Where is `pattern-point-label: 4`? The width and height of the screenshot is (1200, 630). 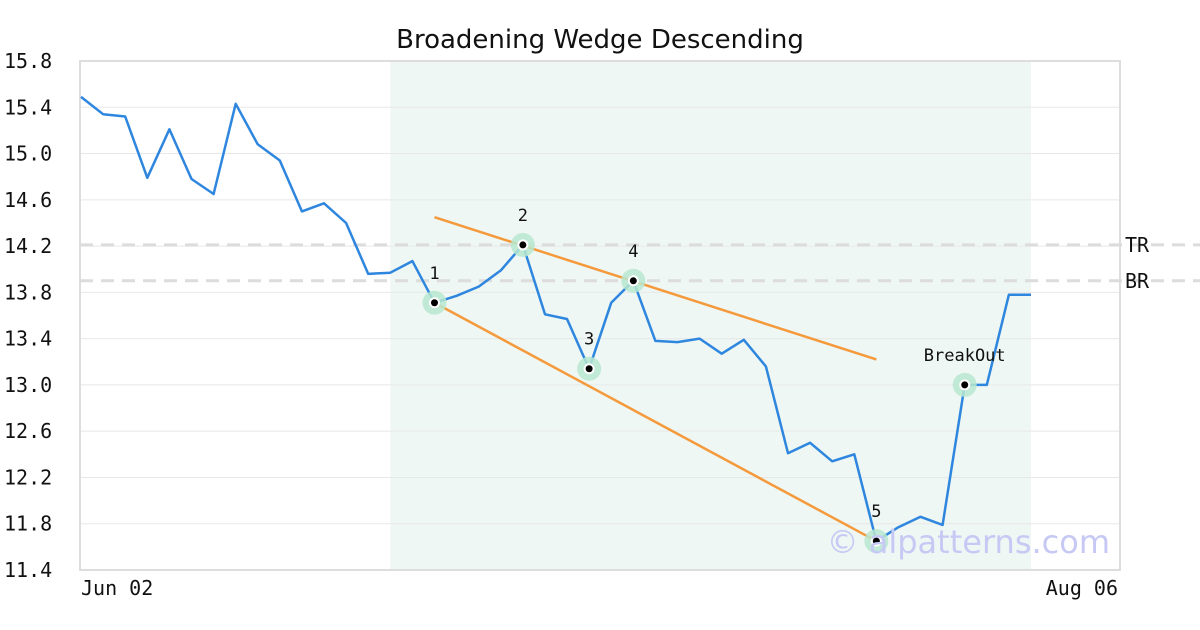 pattern-point-label: 4 is located at coordinates (633, 252).